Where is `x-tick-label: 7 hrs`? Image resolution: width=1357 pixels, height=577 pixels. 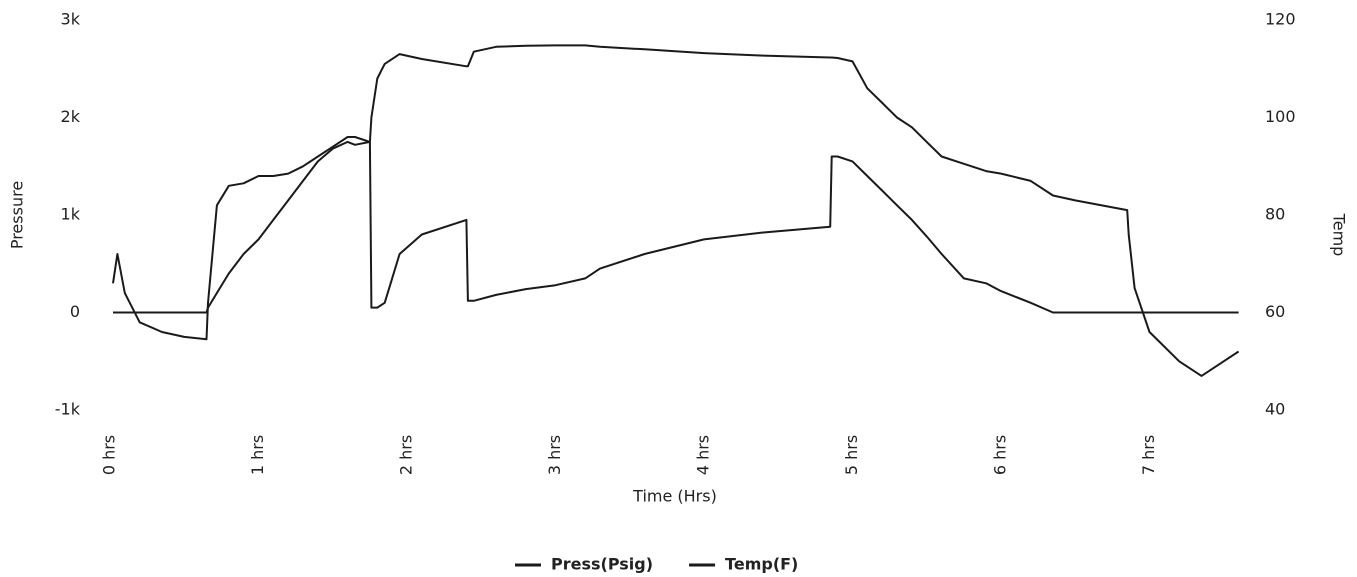 x-tick-label: 7 hrs is located at coordinates (1148, 455).